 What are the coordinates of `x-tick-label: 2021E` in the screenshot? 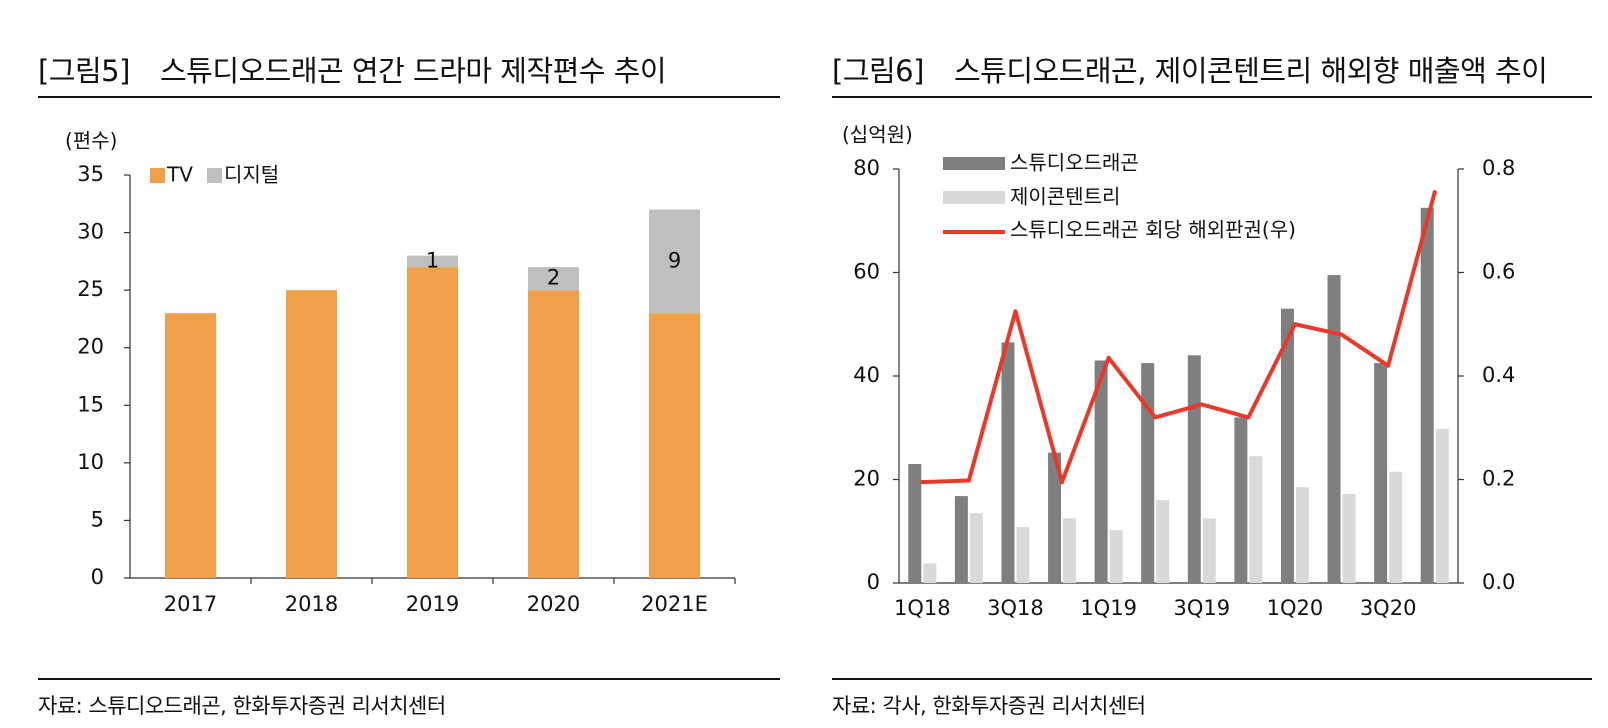 It's located at (674, 604).